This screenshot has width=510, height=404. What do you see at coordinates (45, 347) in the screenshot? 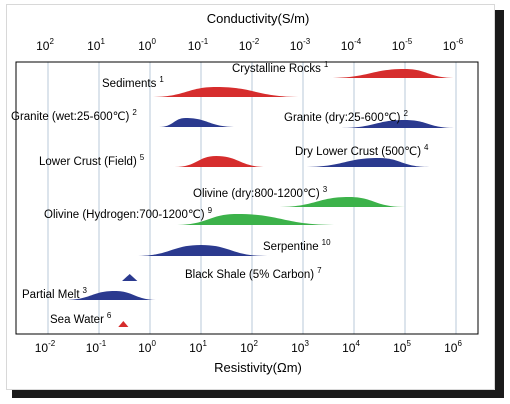
I see `bottom-tick-label: 10⁻²` at bounding box center [45, 347].